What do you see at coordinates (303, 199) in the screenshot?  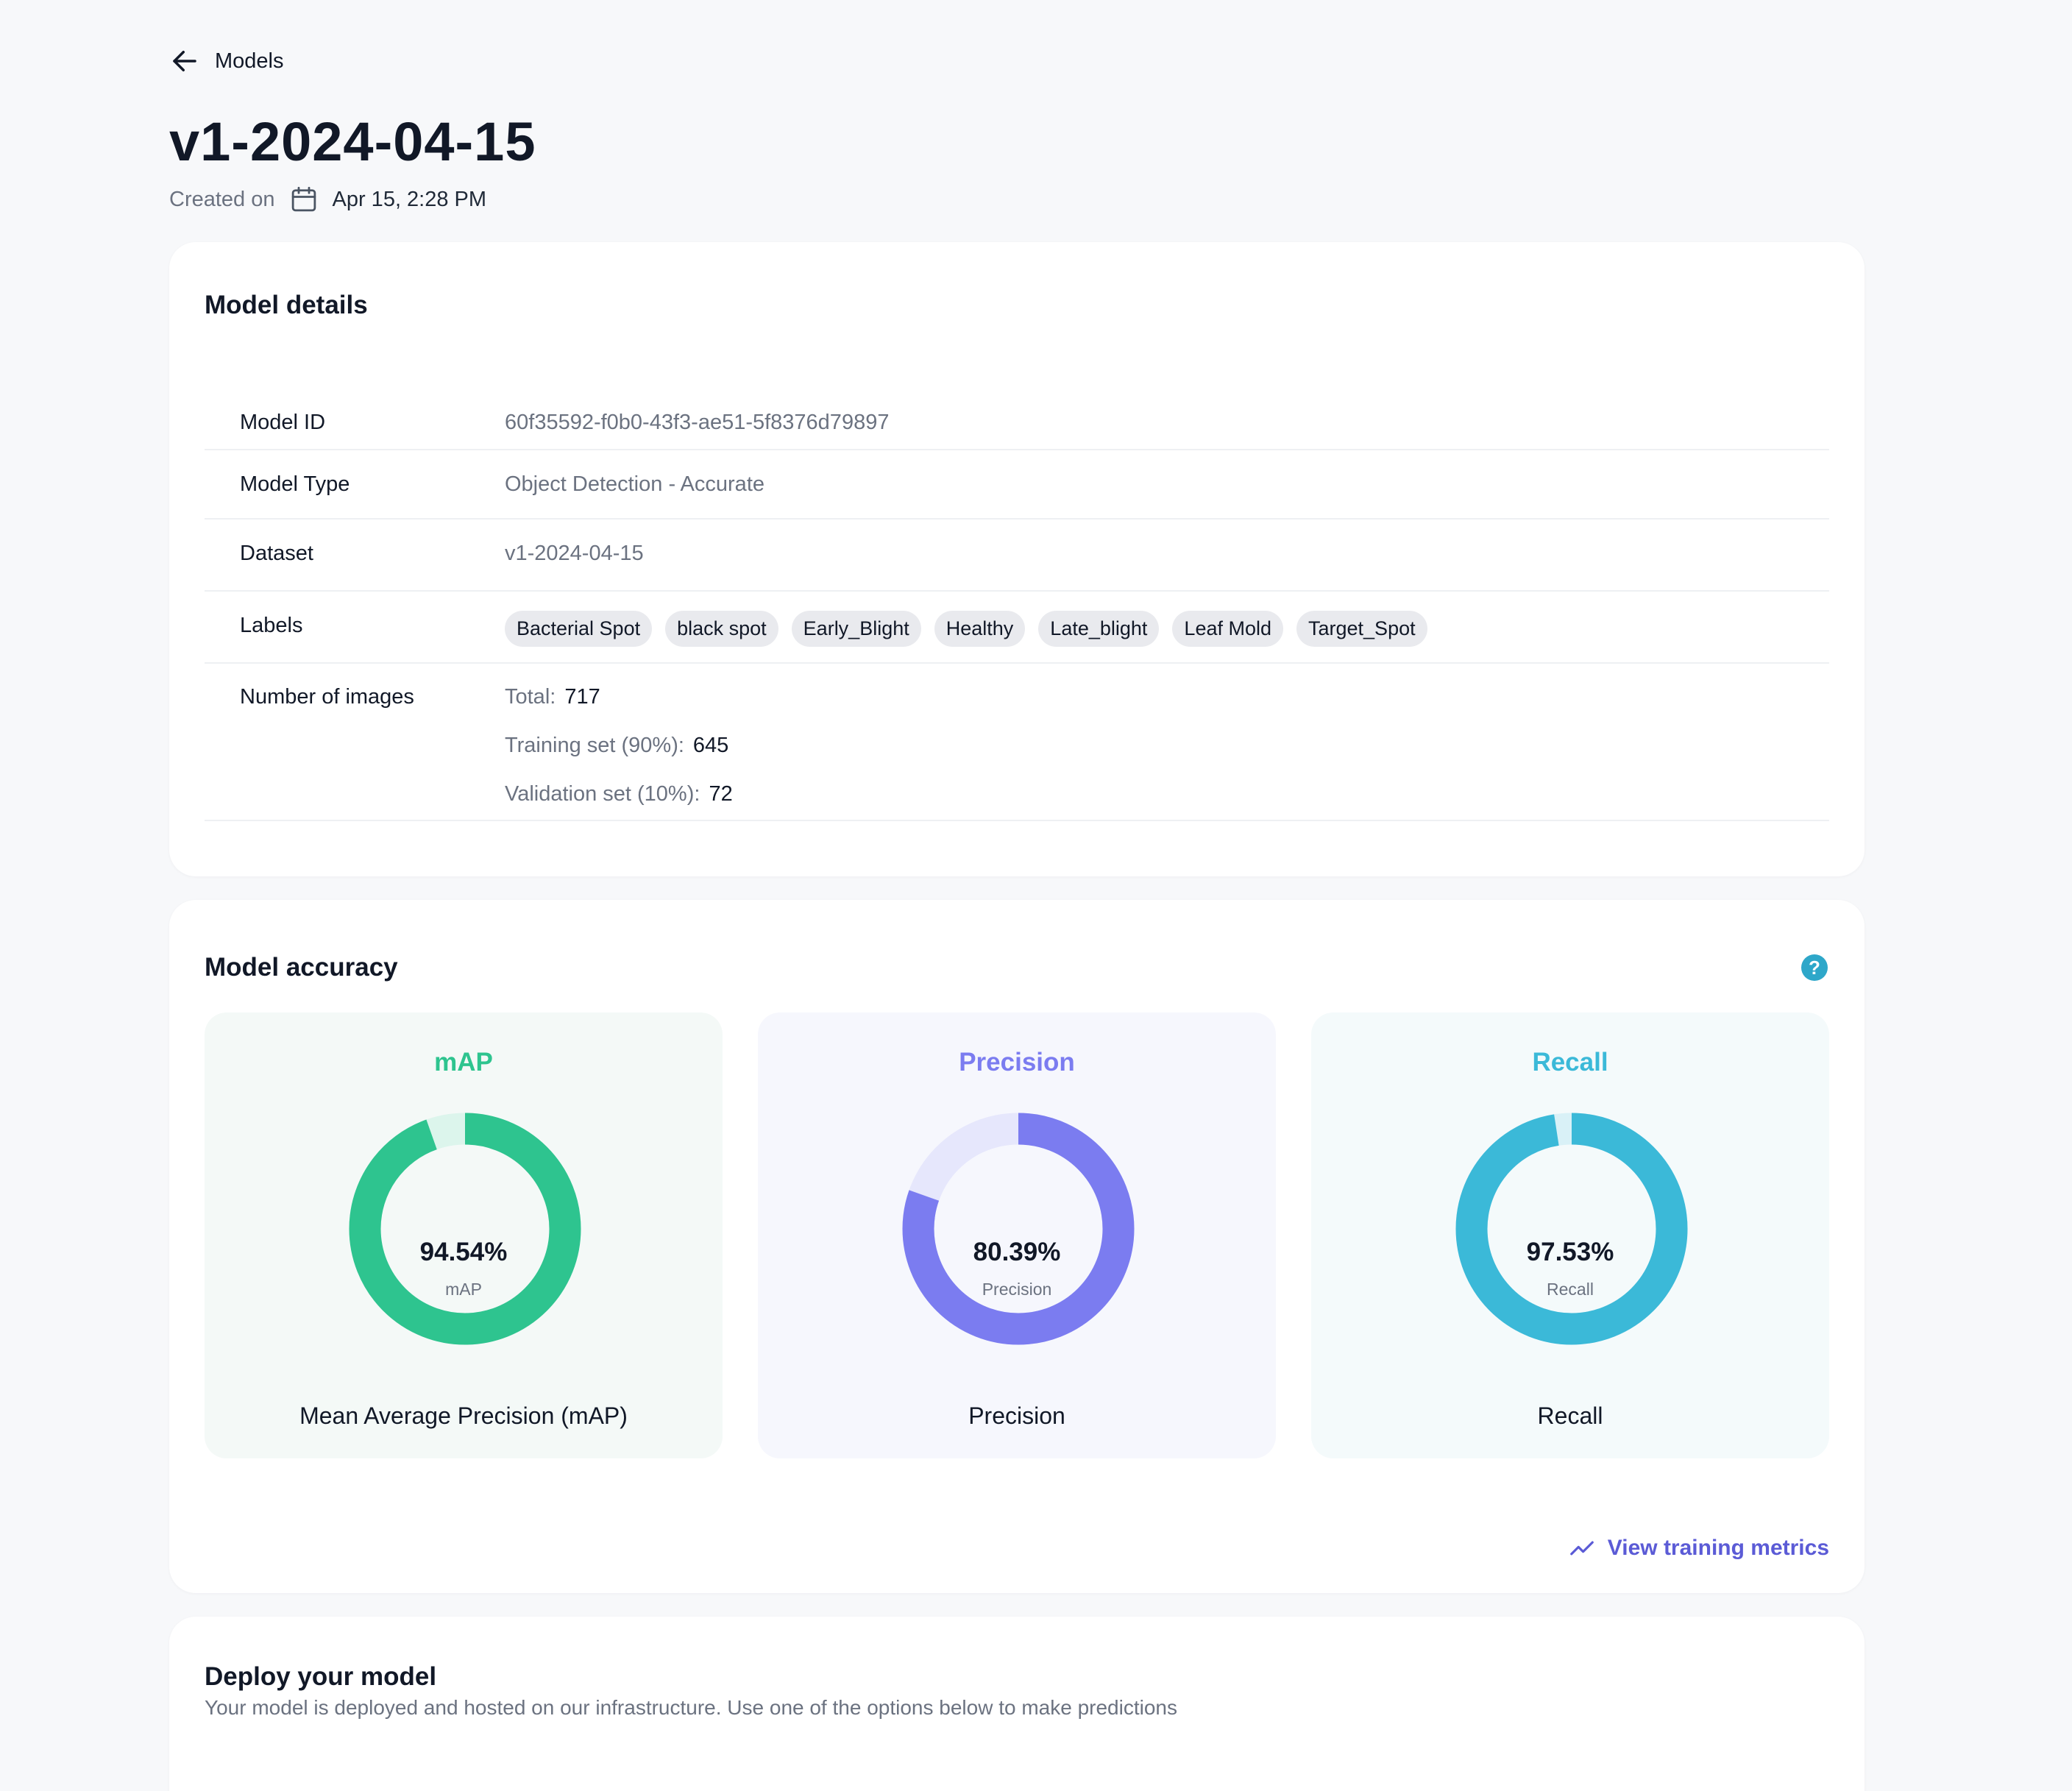 I see `calendar-icon` at bounding box center [303, 199].